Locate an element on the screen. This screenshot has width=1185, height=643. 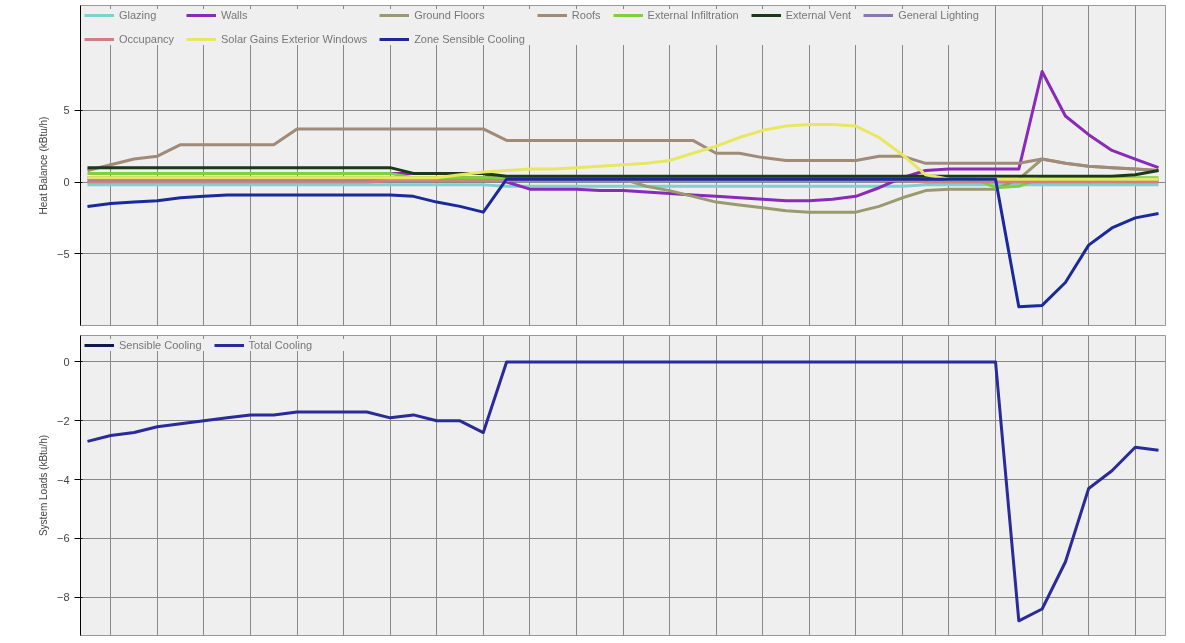
y-axis-title: System Loads (kBtu/h) is located at coordinates (43, 485).